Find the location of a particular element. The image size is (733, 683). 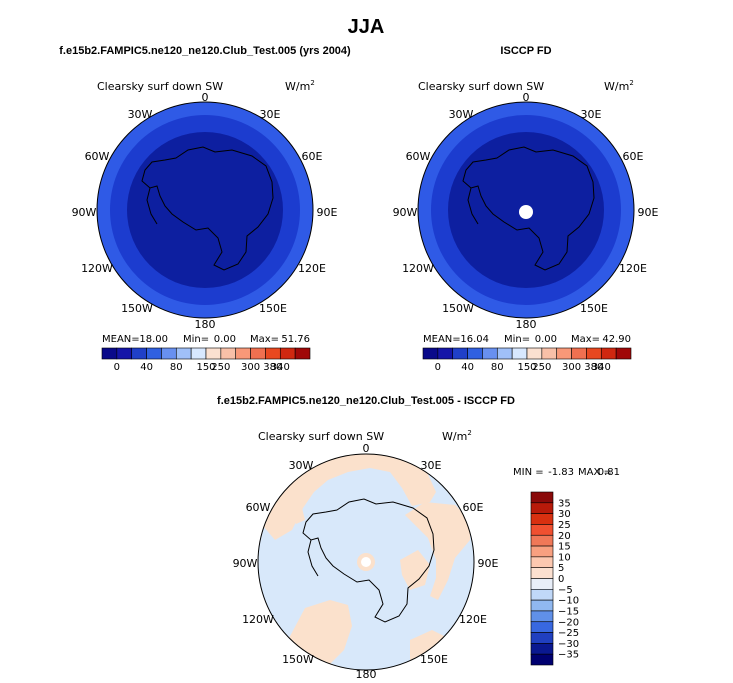

colorbar-tick-label: 25 is located at coordinates (564, 525).